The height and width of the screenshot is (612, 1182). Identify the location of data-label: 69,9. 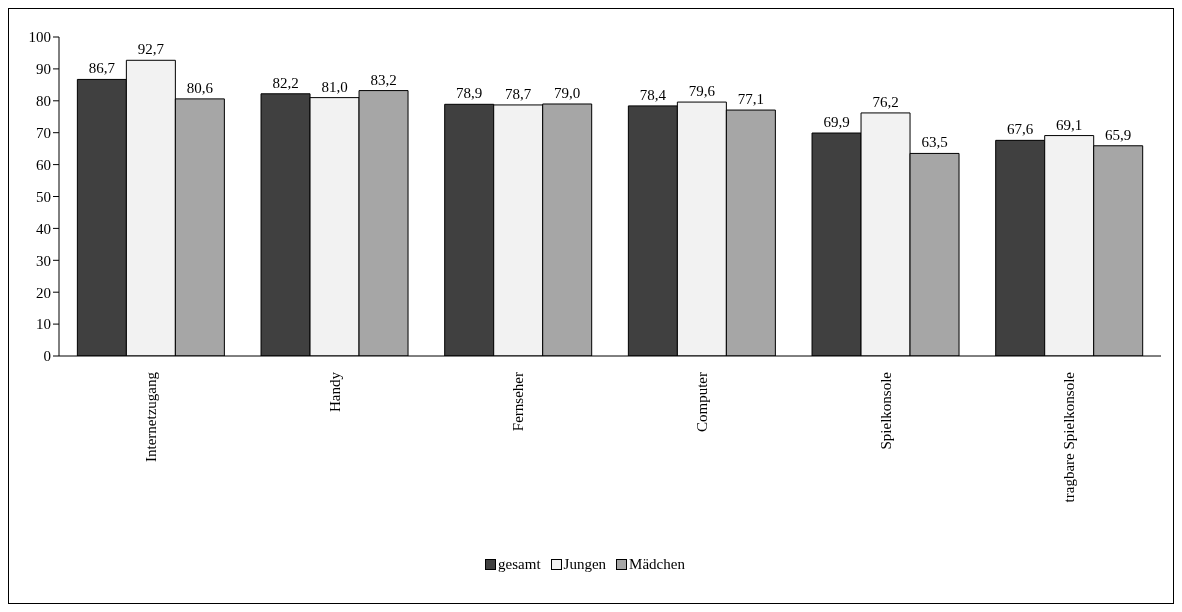
(836, 122).